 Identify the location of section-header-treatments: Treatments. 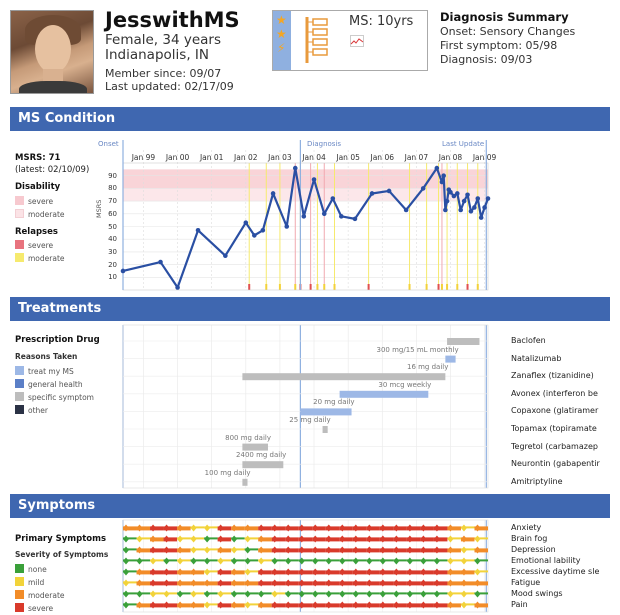
(310, 309).